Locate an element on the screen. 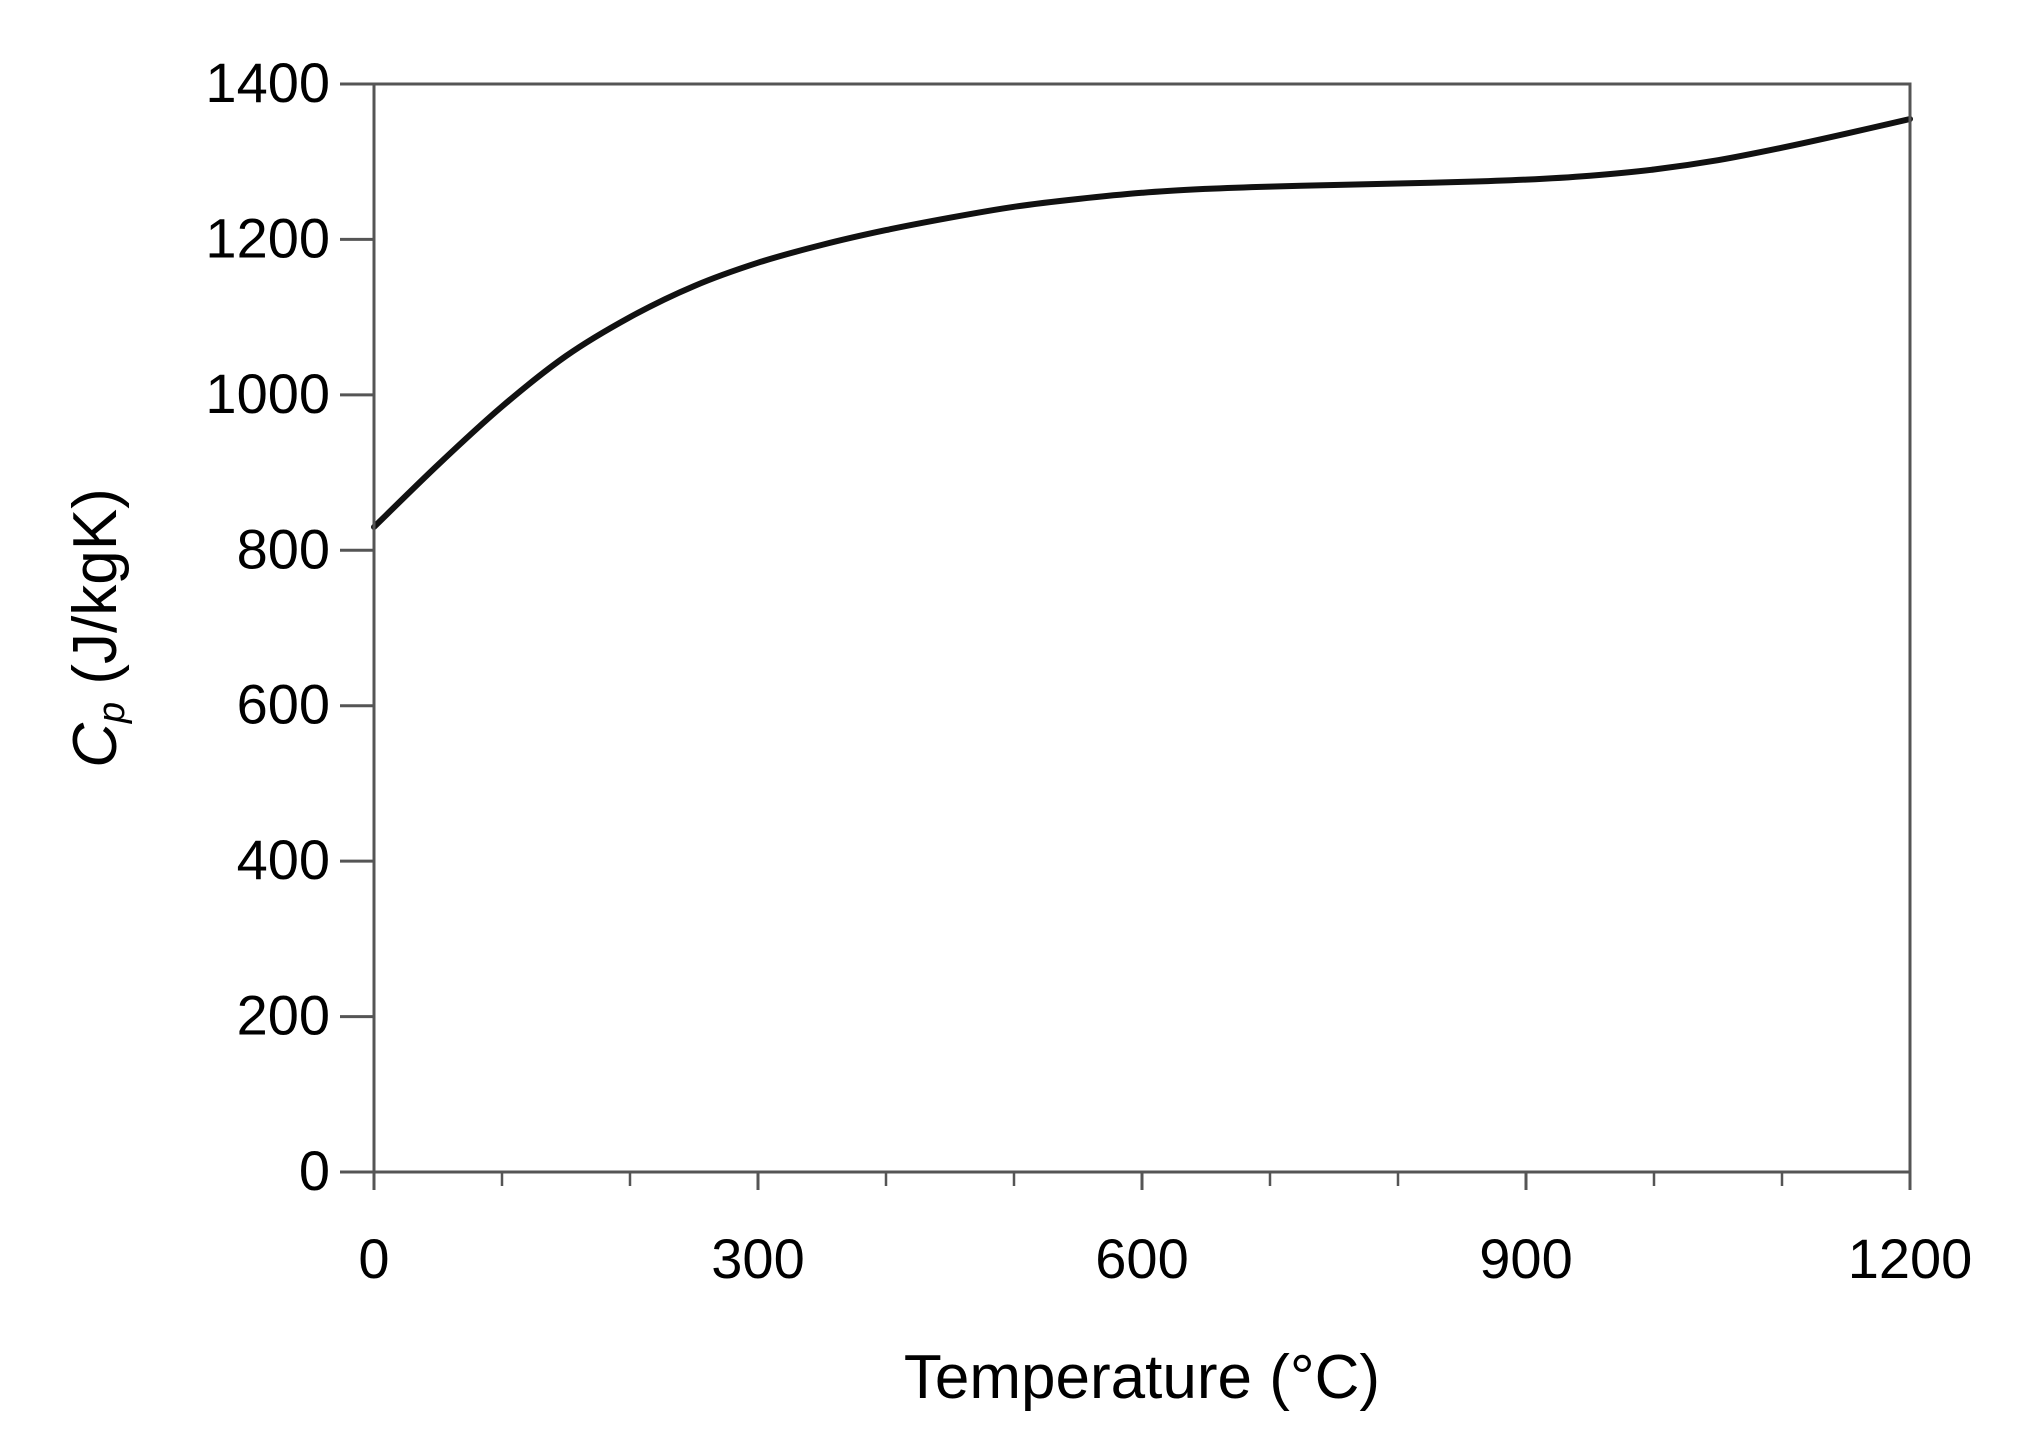 This screenshot has width=2019, height=1437. y-tick-labels: 0 200 400 600 800 1000 1200 1400 is located at coordinates (267, 626).